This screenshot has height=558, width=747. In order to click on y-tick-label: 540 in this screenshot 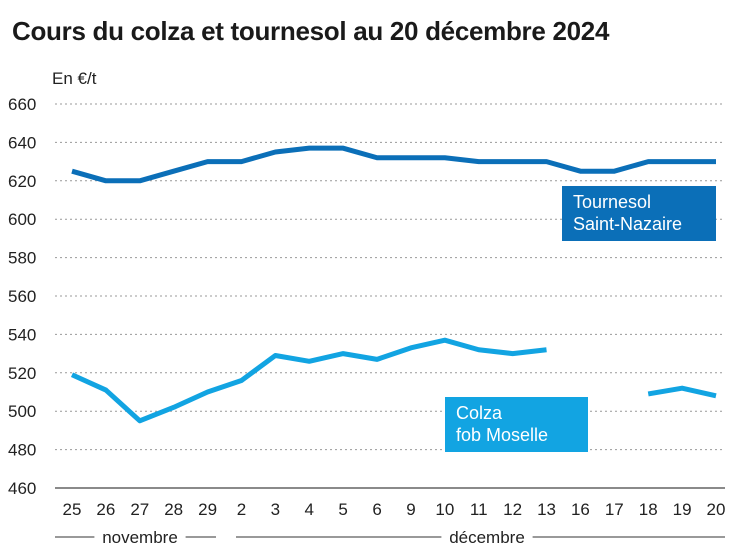, I will do `click(22, 334)`.